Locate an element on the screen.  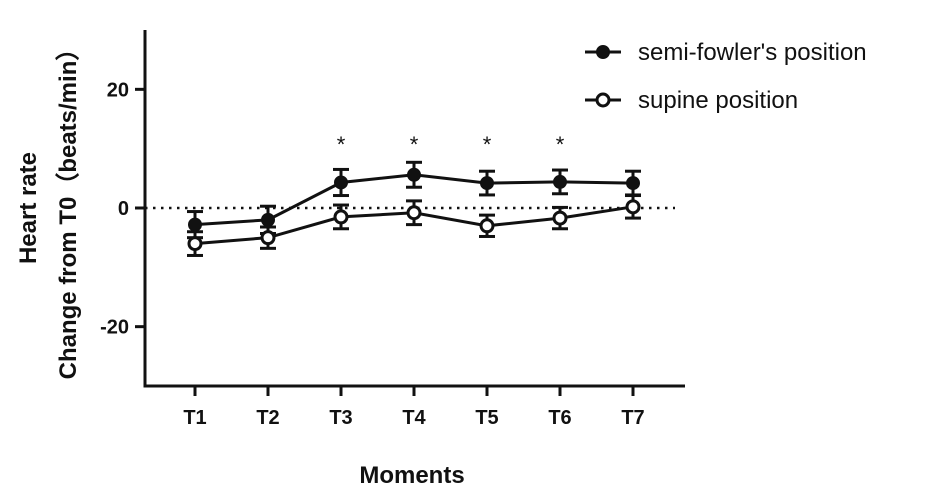
legend-marker-open is located at coordinates (603, 100).